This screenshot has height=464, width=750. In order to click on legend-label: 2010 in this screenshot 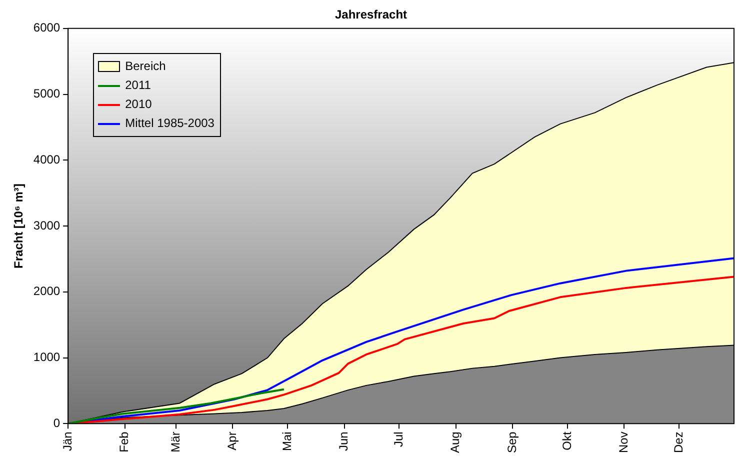, I will do `click(138, 105)`.